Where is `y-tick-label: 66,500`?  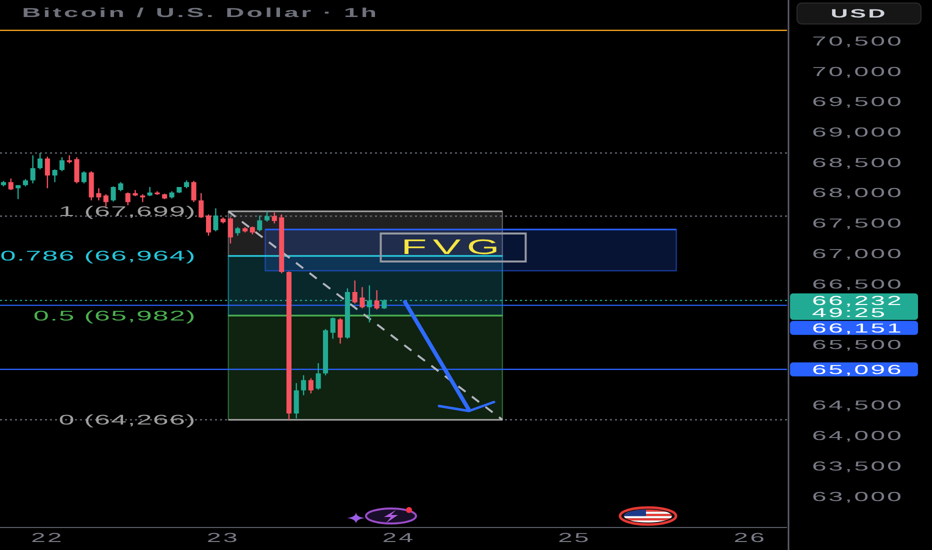
y-tick-label: 66,500 is located at coordinates (858, 284).